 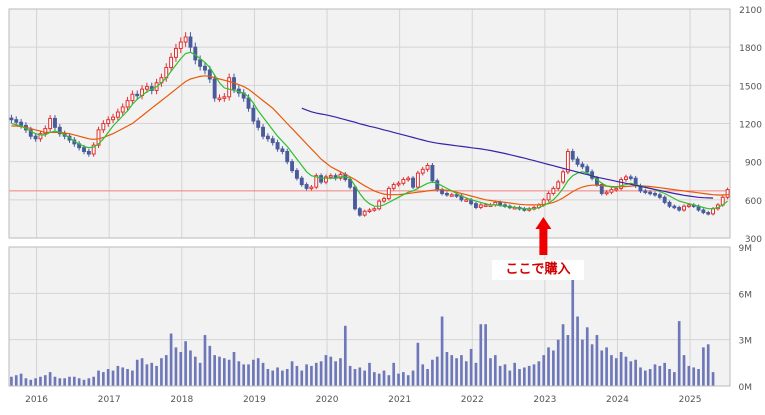 I want to click on price-tick-label: 2100, so click(x=750, y=11).